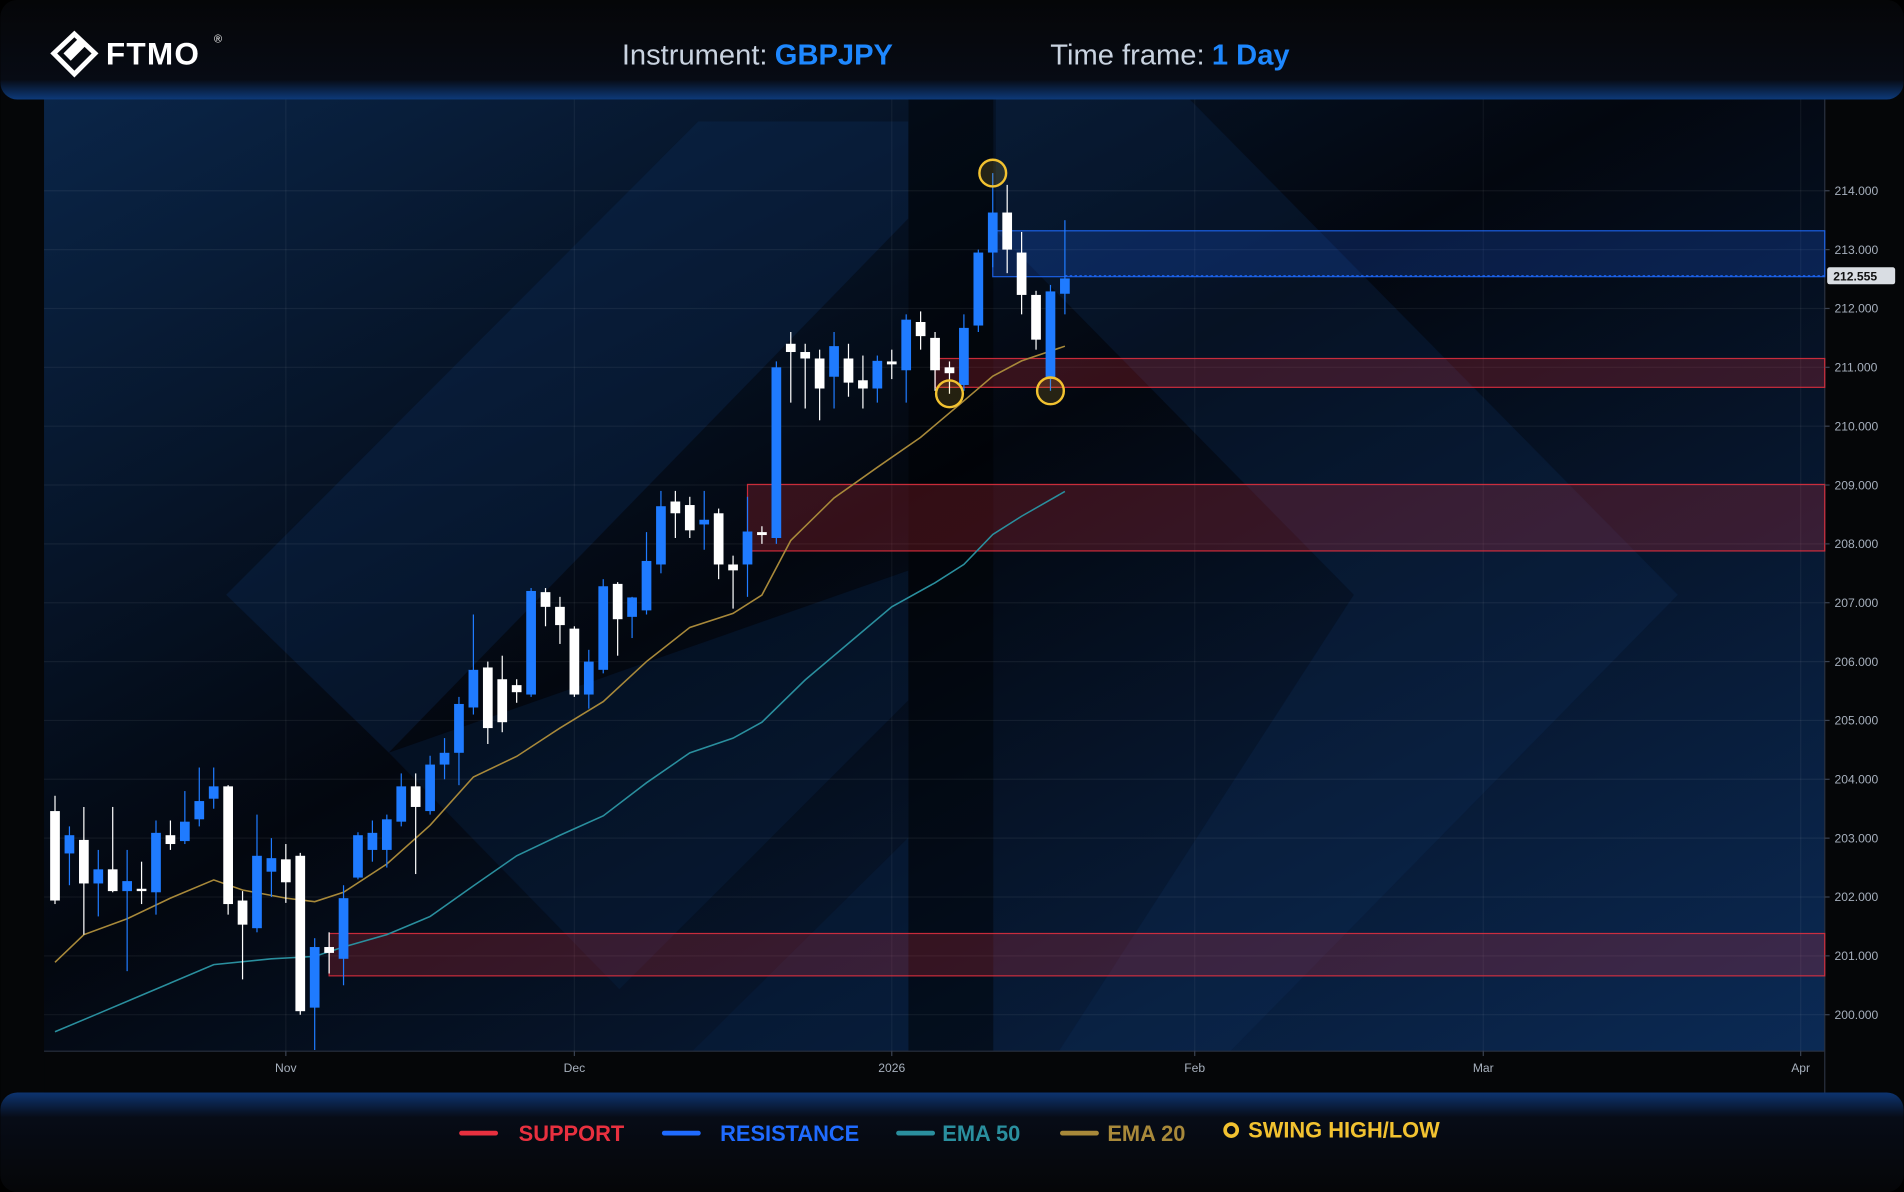 The image size is (1904, 1192). Describe the element at coordinates (1409, 254) in the screenshot. I see `resistance-zone` at that location.